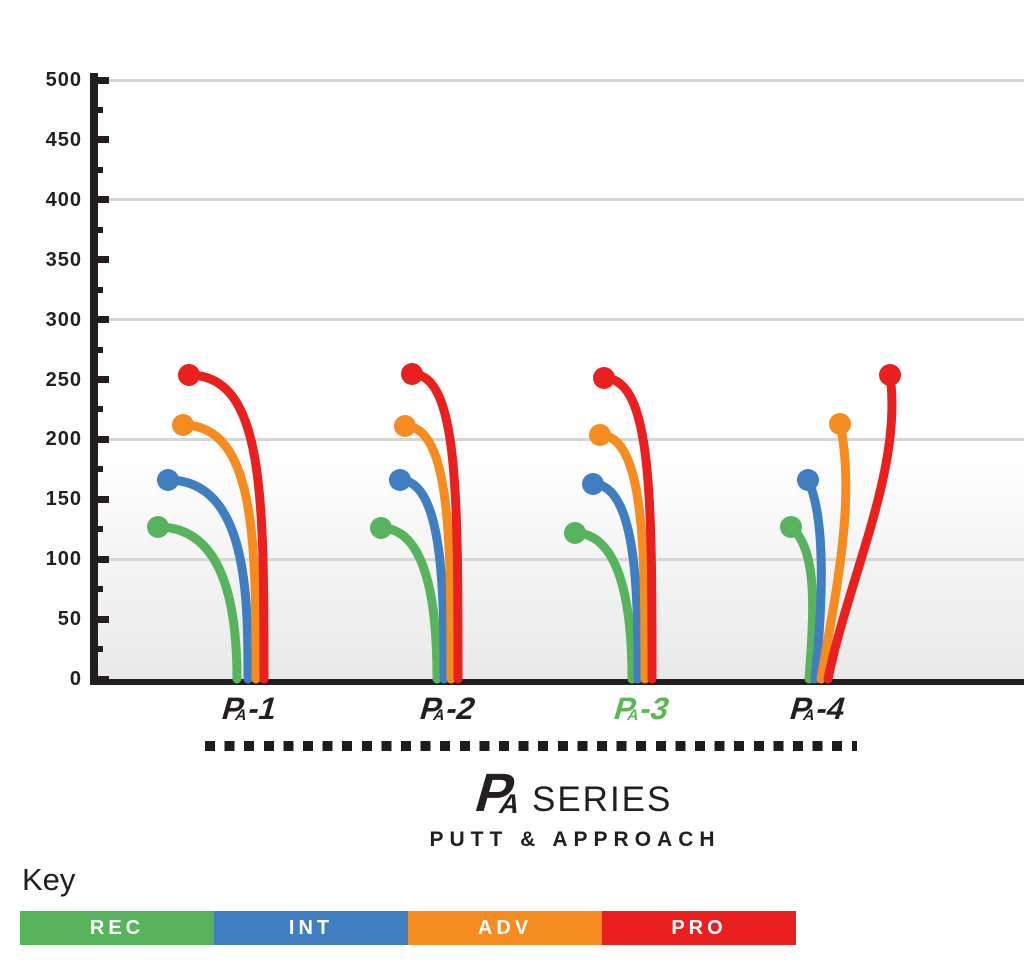 The width and height of the screenshot is (1024, 966). Describe the element at coordinates (75, 679) in the screenshot. I see `y-tick-label-0: 0` at that location.